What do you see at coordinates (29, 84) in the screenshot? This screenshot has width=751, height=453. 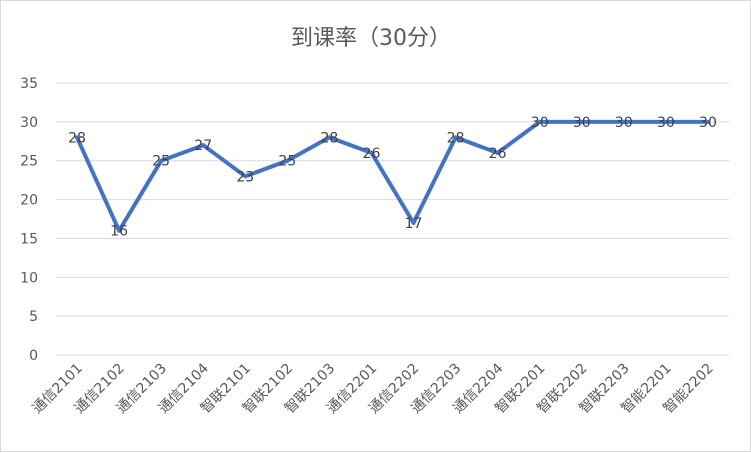 I see `y-tick-label: 35` at bounding box center [29, 84].